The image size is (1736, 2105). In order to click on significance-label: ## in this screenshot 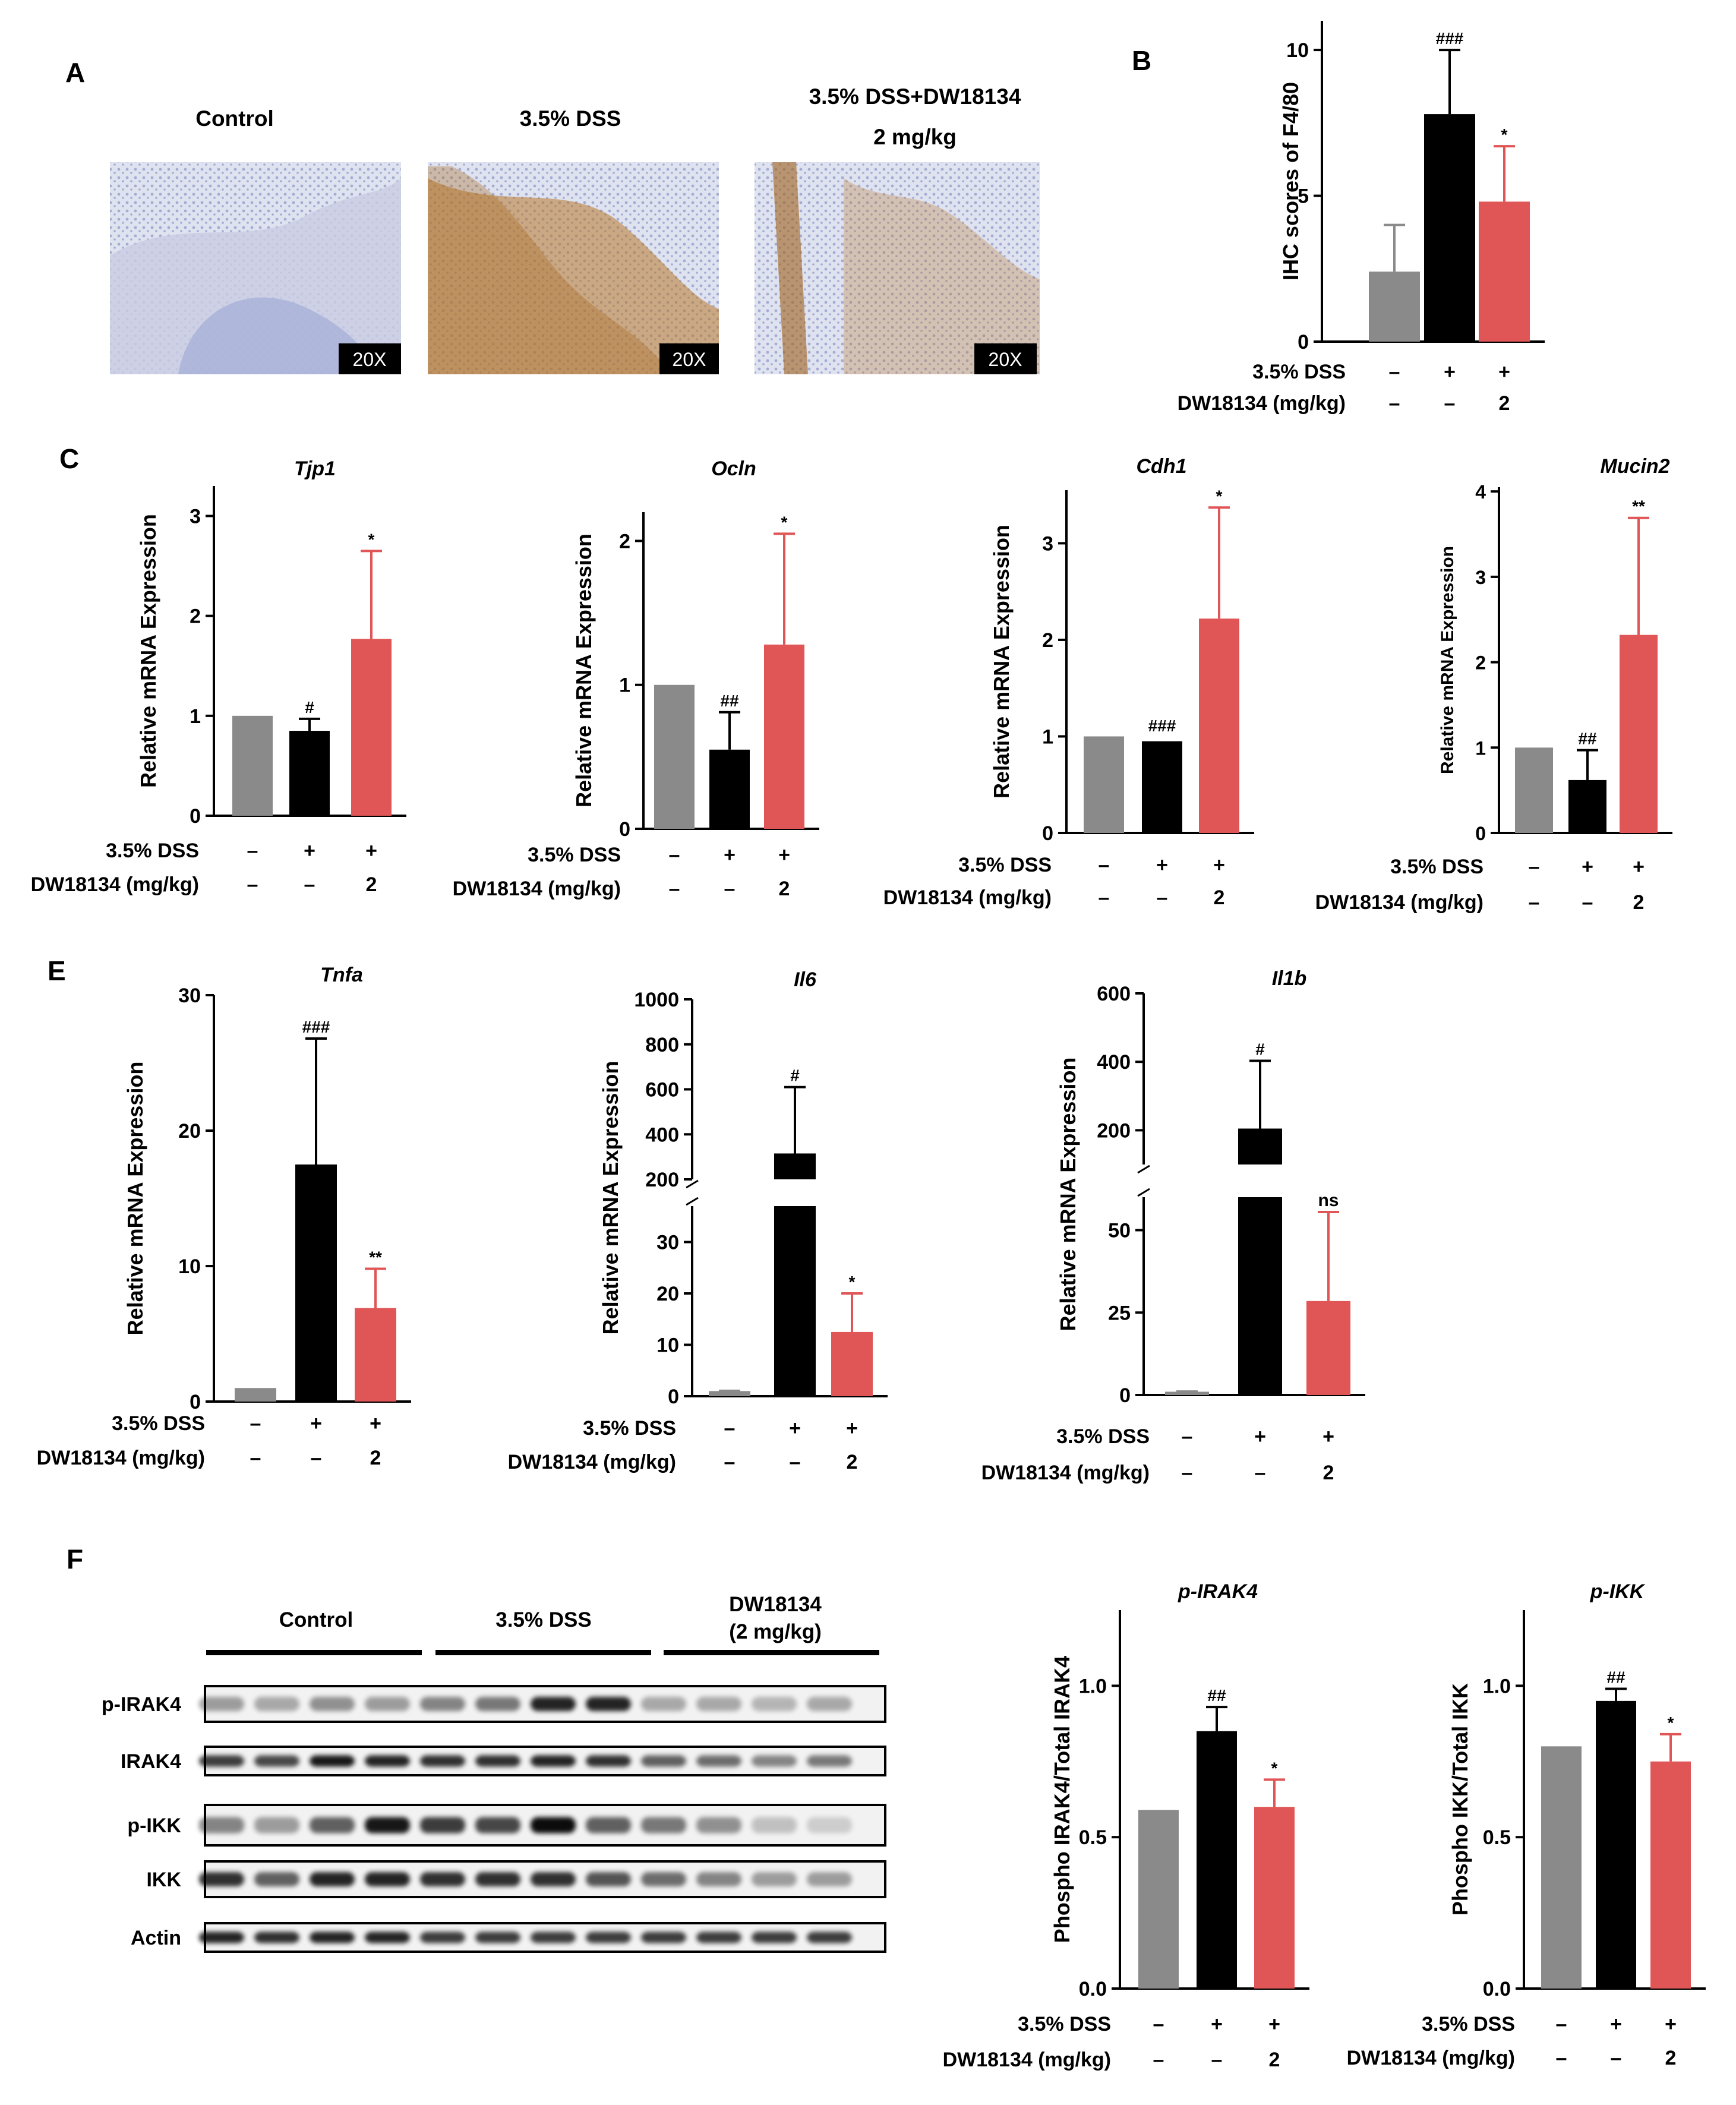, I will do `click(729, 701)`.